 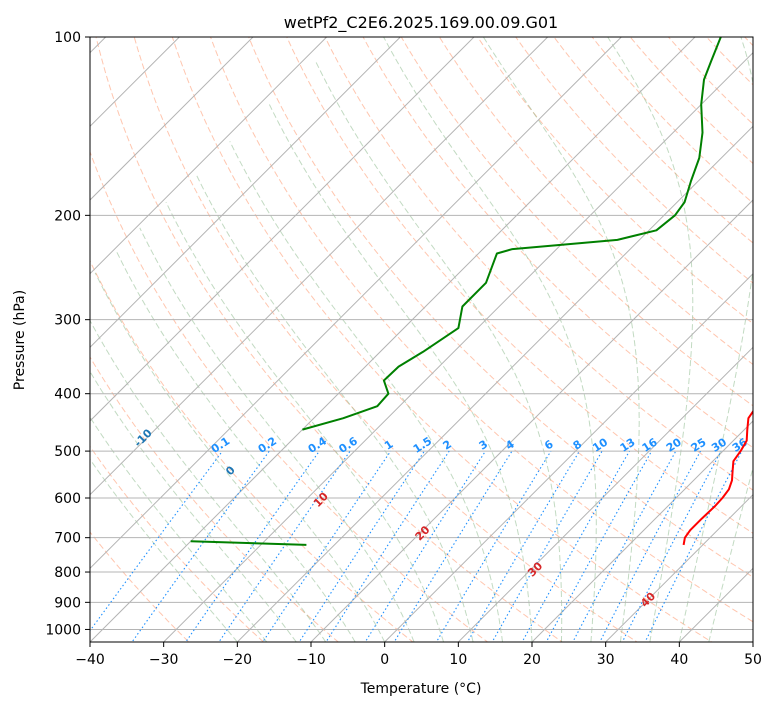 What do you see at coordinates (578, 445) in the screenshot?
I see `mixing-ratio-label: 8` at bounding box center [578, 445].